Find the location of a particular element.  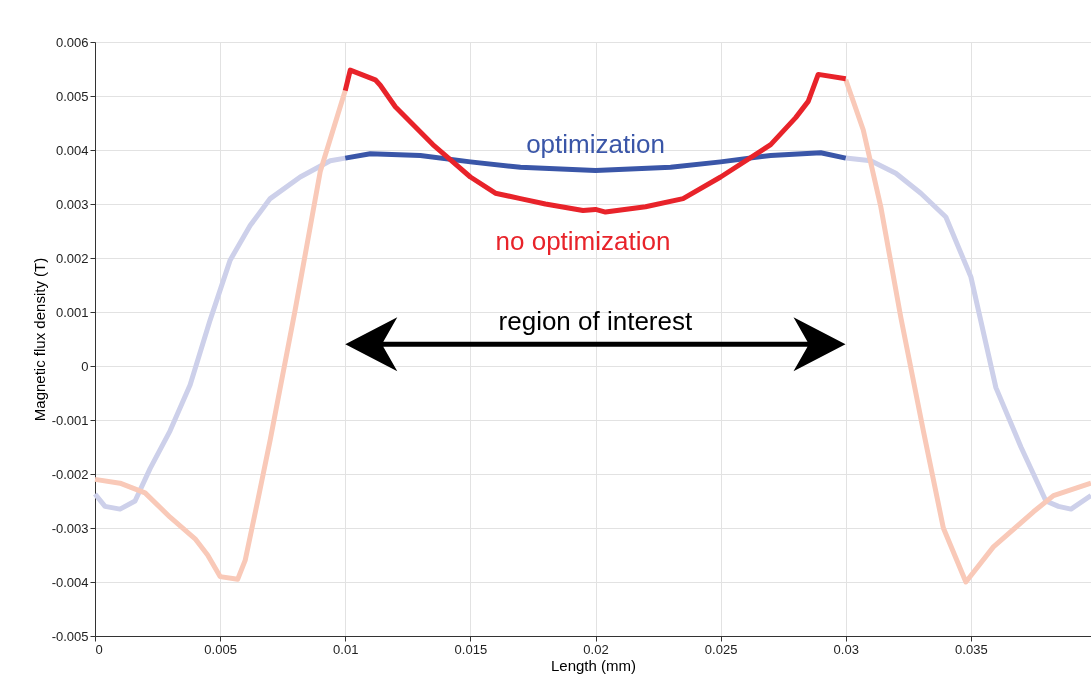

y-tick-label: -0.002 is located at coordinates (70, 474).